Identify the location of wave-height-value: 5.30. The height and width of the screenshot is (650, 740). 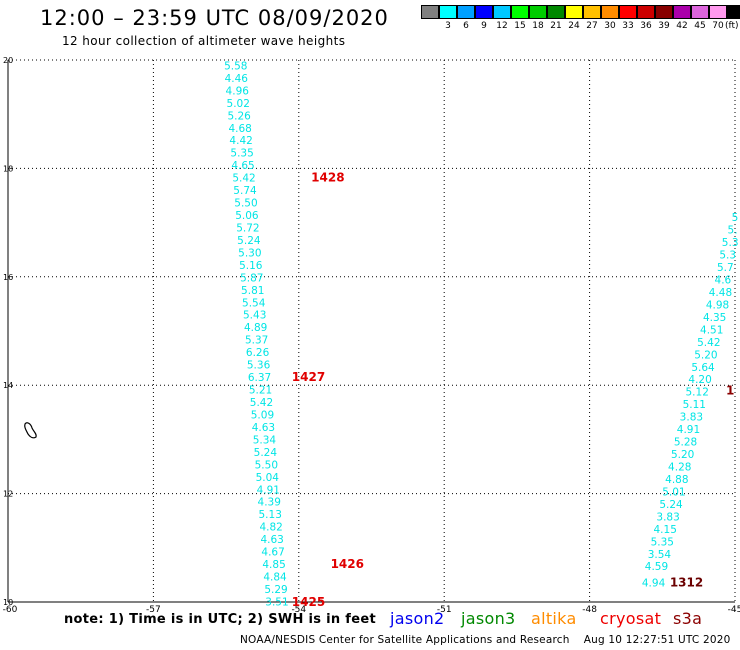
(249, 253).